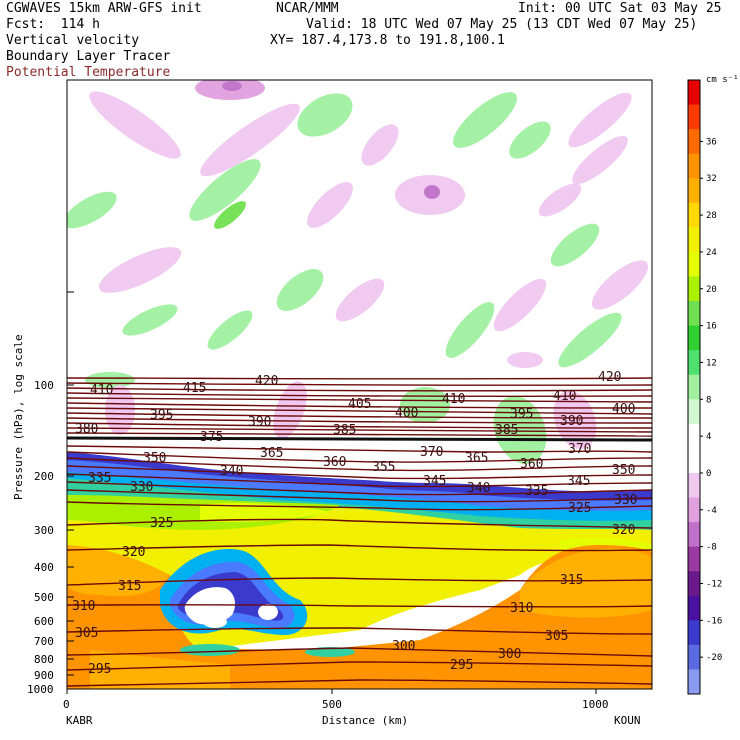 Image resolution: width=740 pixels, height=740 pixels. Describe the element at coordinates (266, 381) in the screenshot. I see `label-420-left: 420` at that location.